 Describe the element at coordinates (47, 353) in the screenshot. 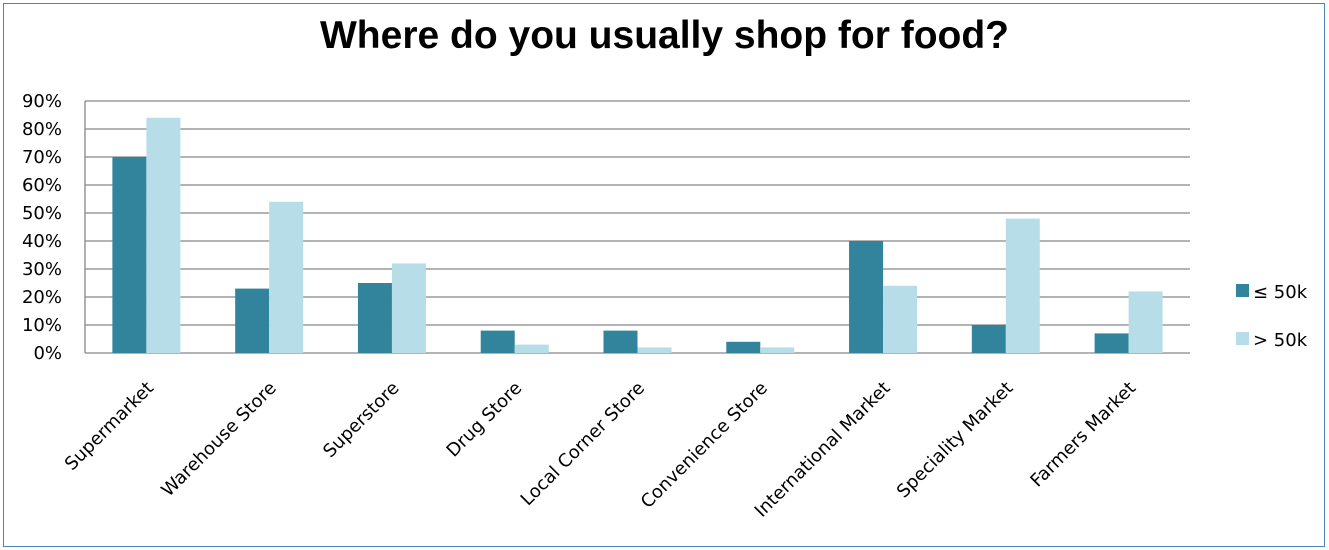

I see `y-tick-label: 0%` at that location.